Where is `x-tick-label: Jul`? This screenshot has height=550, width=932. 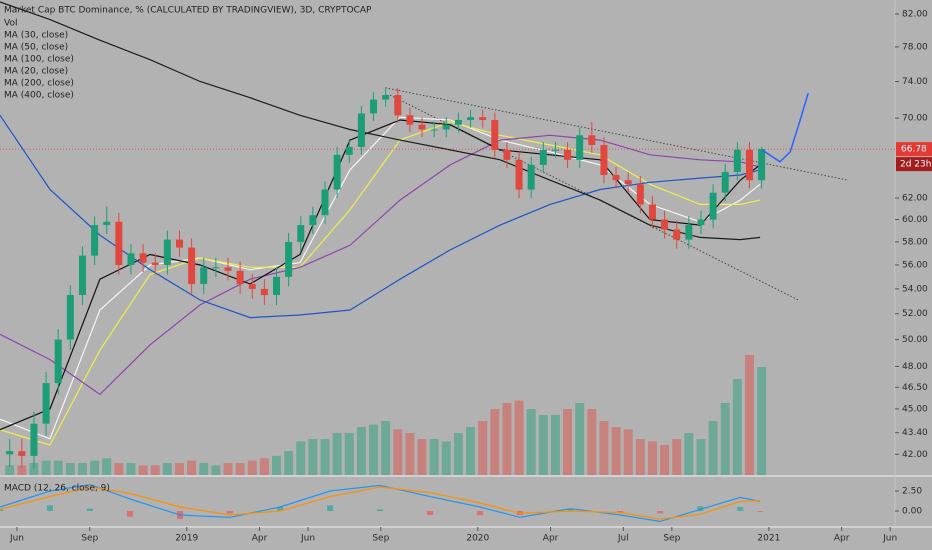
x-tick-label: Jul is located at coordinates (623, 539).